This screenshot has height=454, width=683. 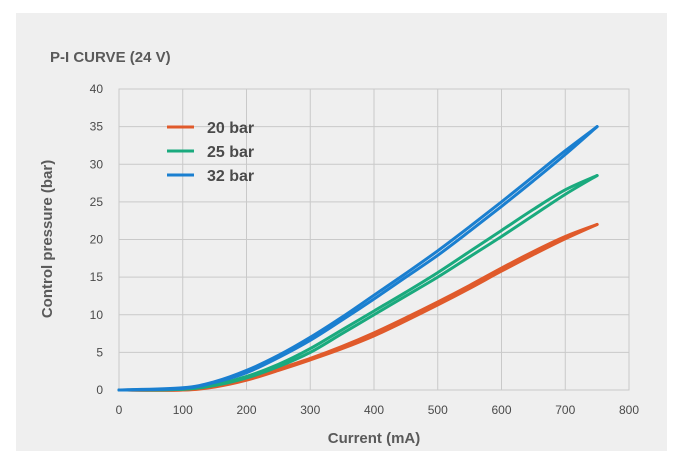 What do you see at coordinates (565, 410) in the screenshot?
I see `x-tick-label: 700` at bounding box center [565, 410].